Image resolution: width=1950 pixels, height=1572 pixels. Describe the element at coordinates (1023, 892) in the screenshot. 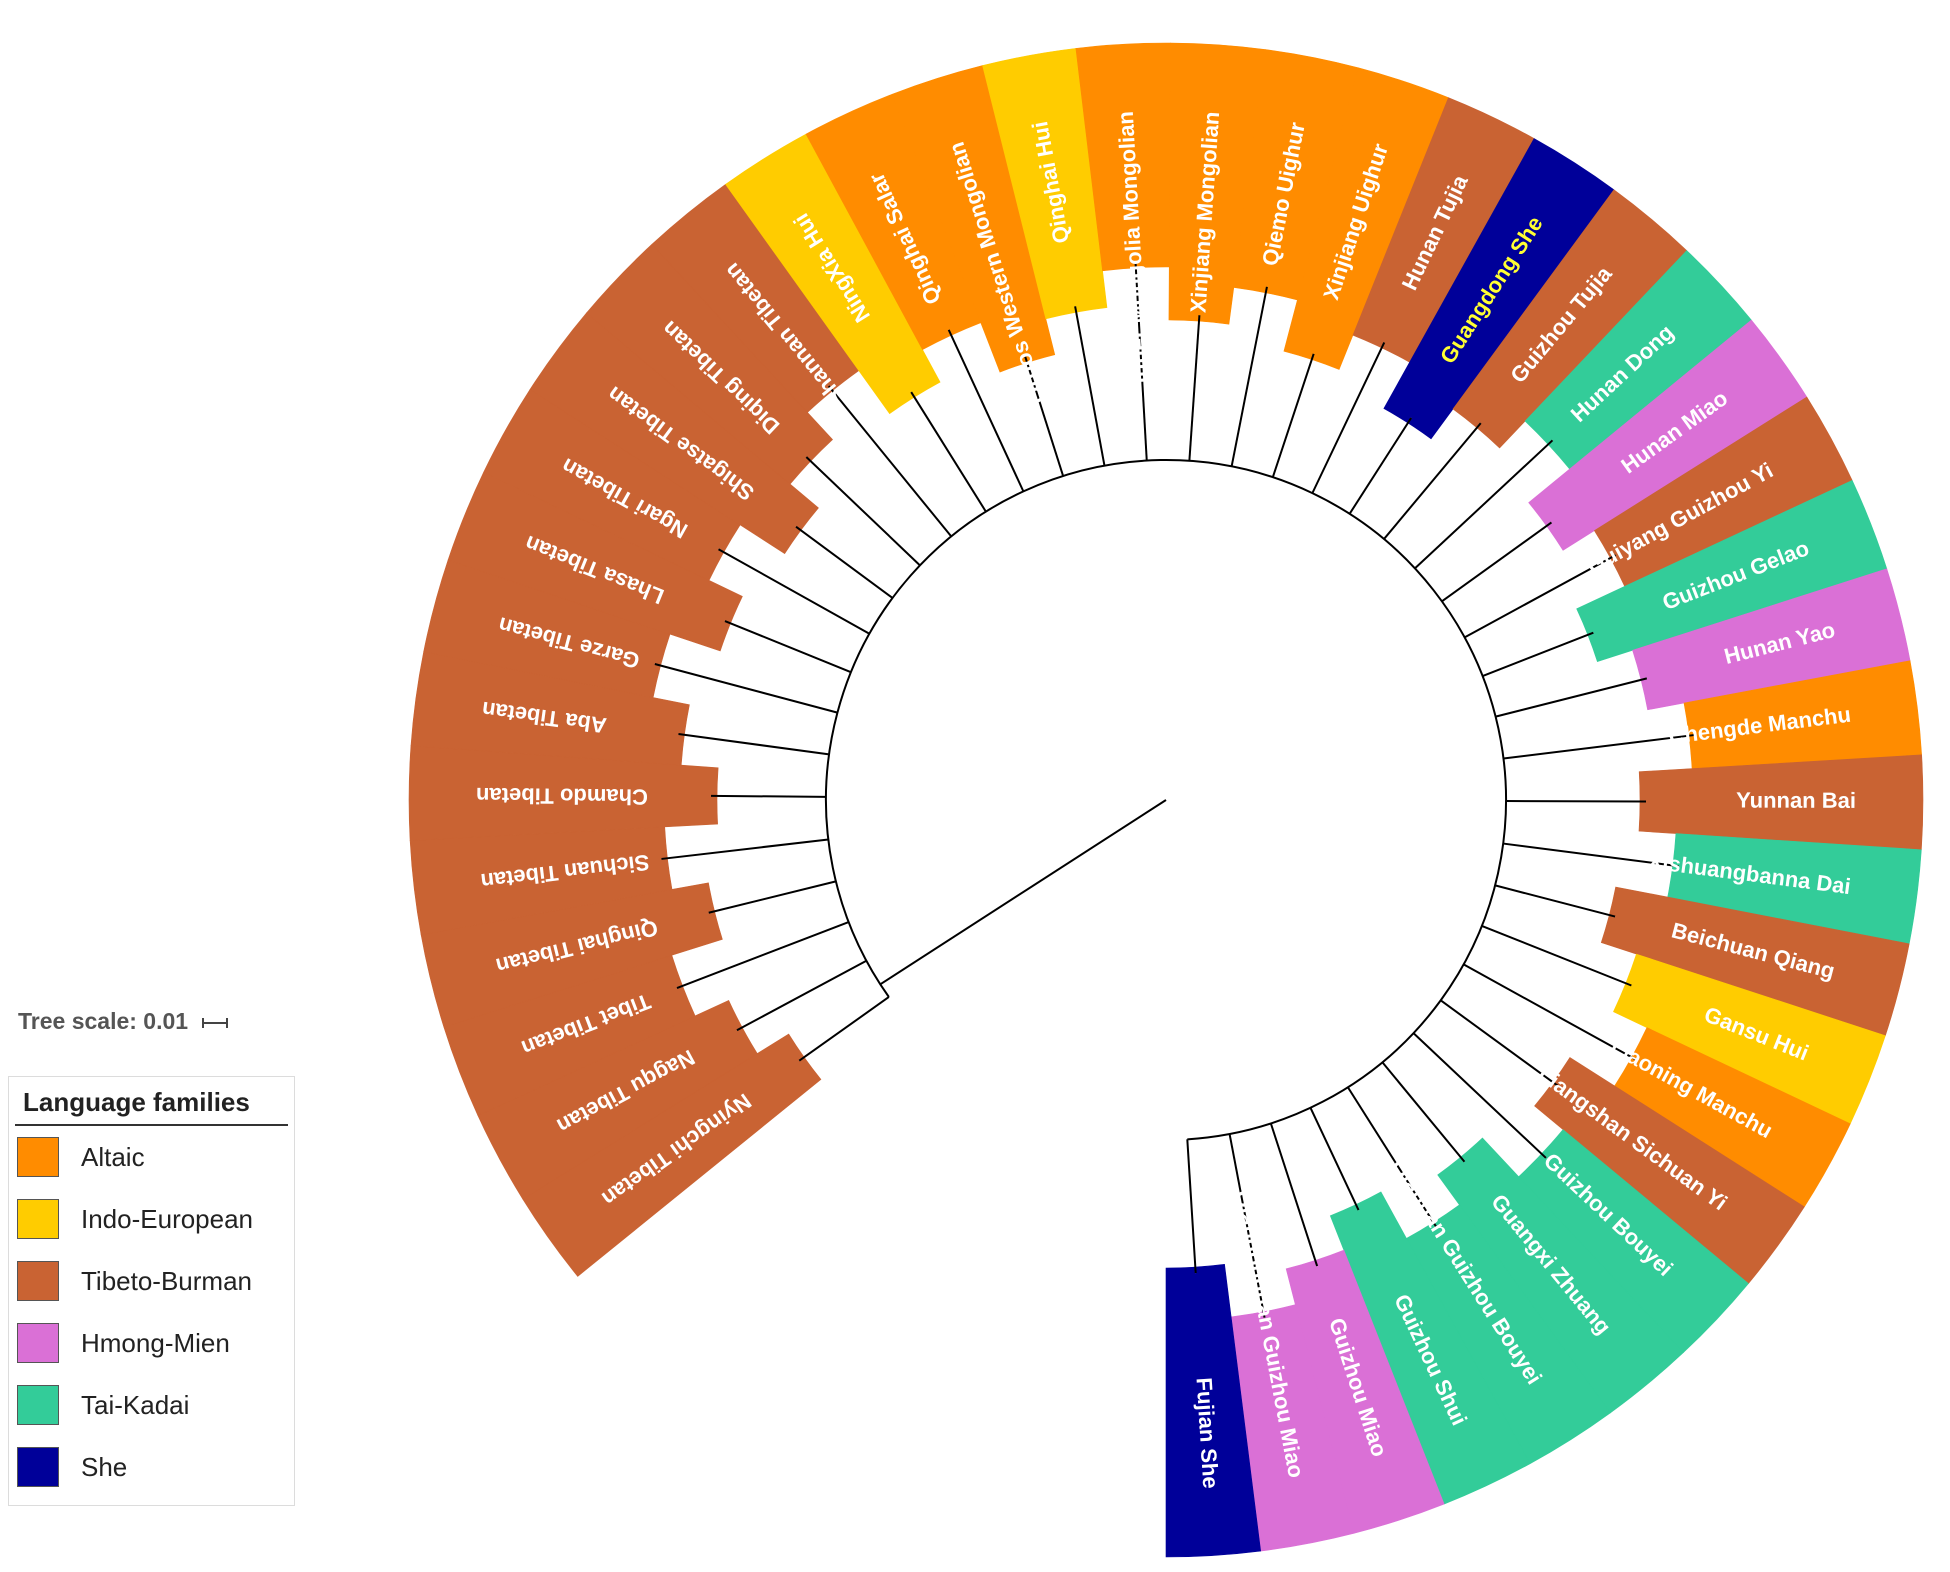

I see `root-branch` at that location.